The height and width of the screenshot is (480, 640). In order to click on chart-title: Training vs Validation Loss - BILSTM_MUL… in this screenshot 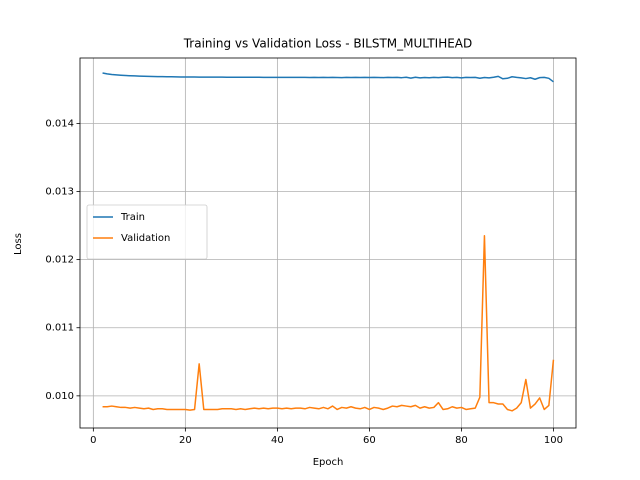, I will do `click(328, 44)`.